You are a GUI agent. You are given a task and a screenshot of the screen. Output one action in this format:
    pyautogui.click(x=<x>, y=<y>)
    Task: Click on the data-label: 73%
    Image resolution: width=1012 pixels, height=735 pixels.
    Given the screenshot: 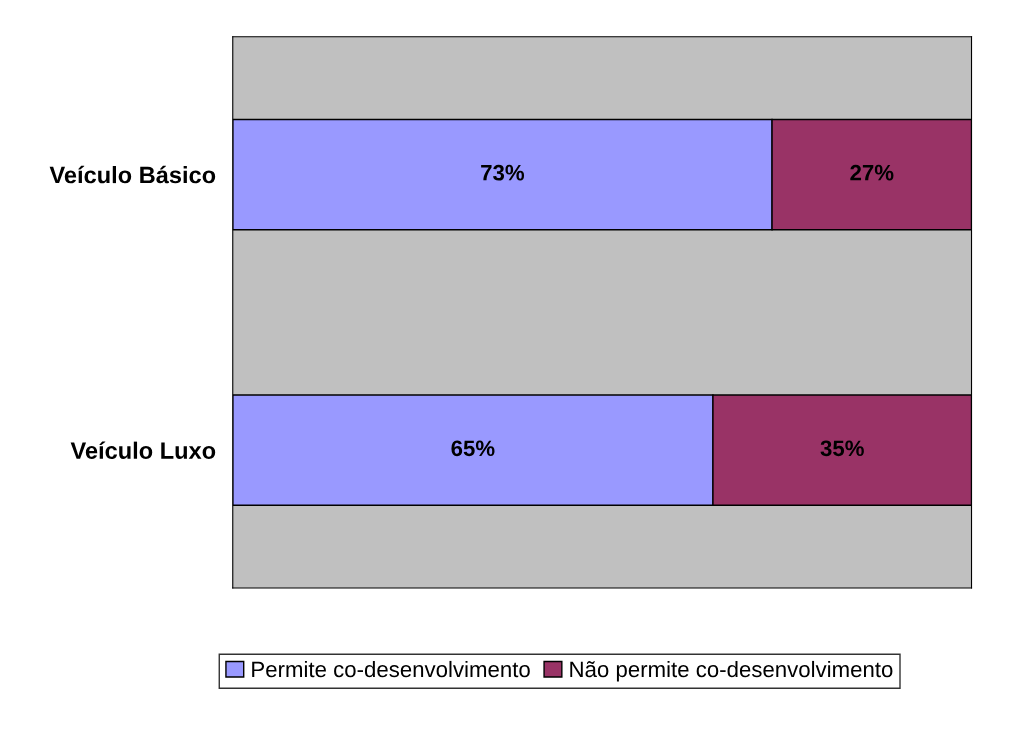 What is the action you would take?
    pyautogui.click(x=503, y=172)
    